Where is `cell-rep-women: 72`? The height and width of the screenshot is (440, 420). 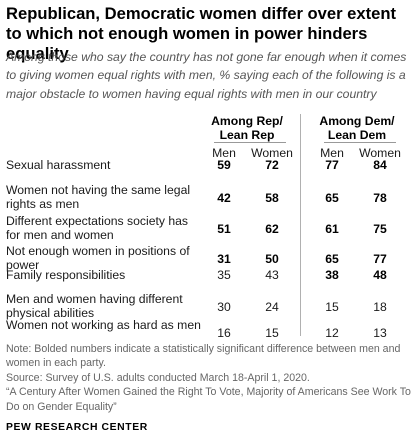 cell-rep-women: 72 is located at coordinates (272, 165).